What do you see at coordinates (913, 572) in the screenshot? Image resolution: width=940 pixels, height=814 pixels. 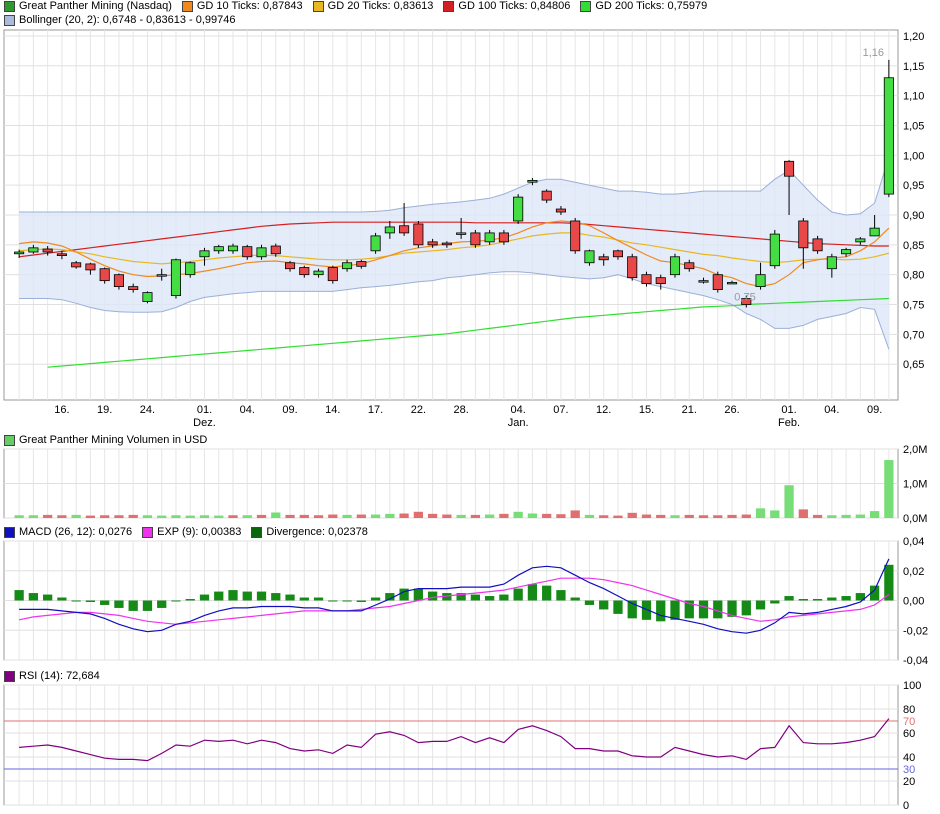 I see `macd-y-tick-label: 0,02` at bounding box center [913, 572].